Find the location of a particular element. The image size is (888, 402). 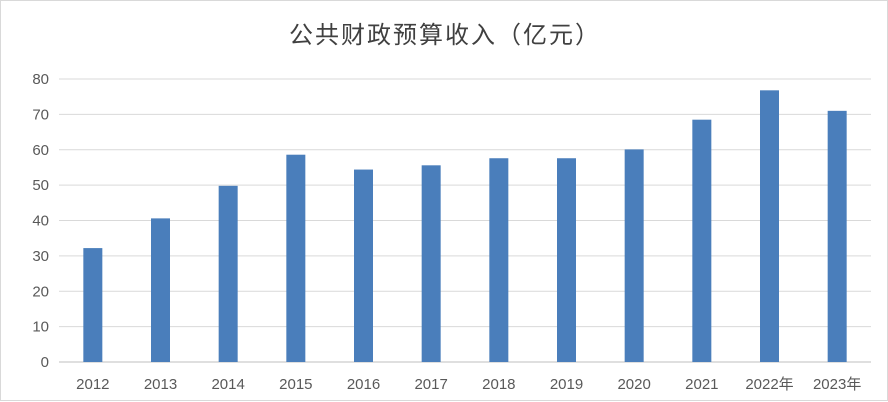

x-tick-label: 2016 is located at coordinates (363, 384).